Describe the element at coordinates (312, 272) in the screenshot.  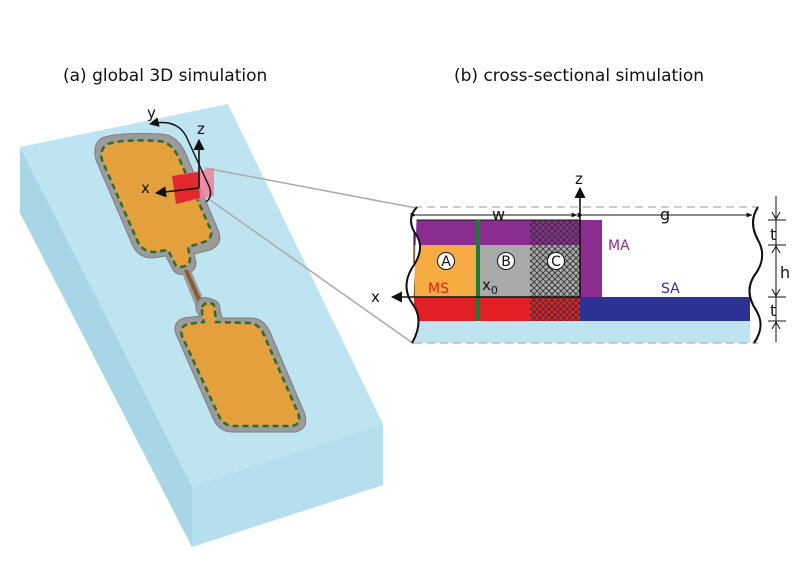
I see `leader-line-bottom` at that location.